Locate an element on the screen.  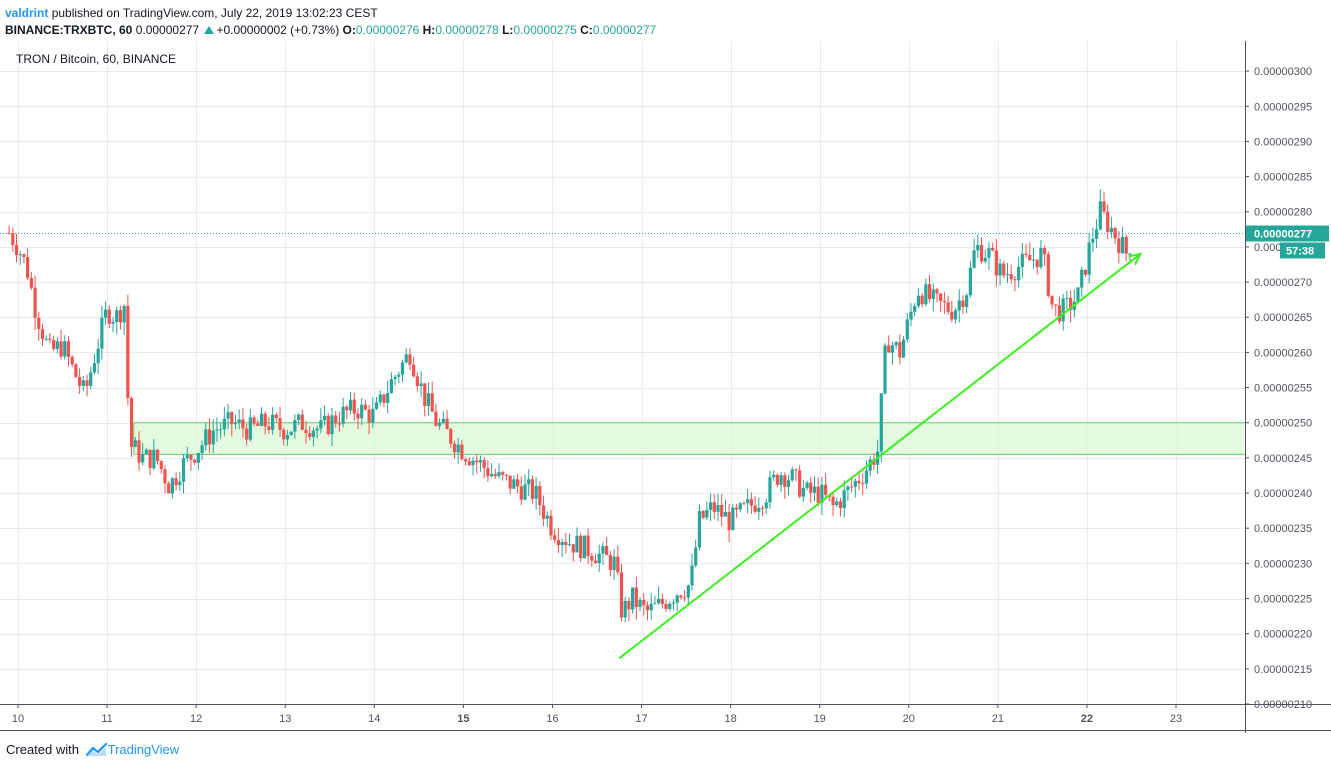
time-tick-label: 19 is located at coordinates (820, 719).